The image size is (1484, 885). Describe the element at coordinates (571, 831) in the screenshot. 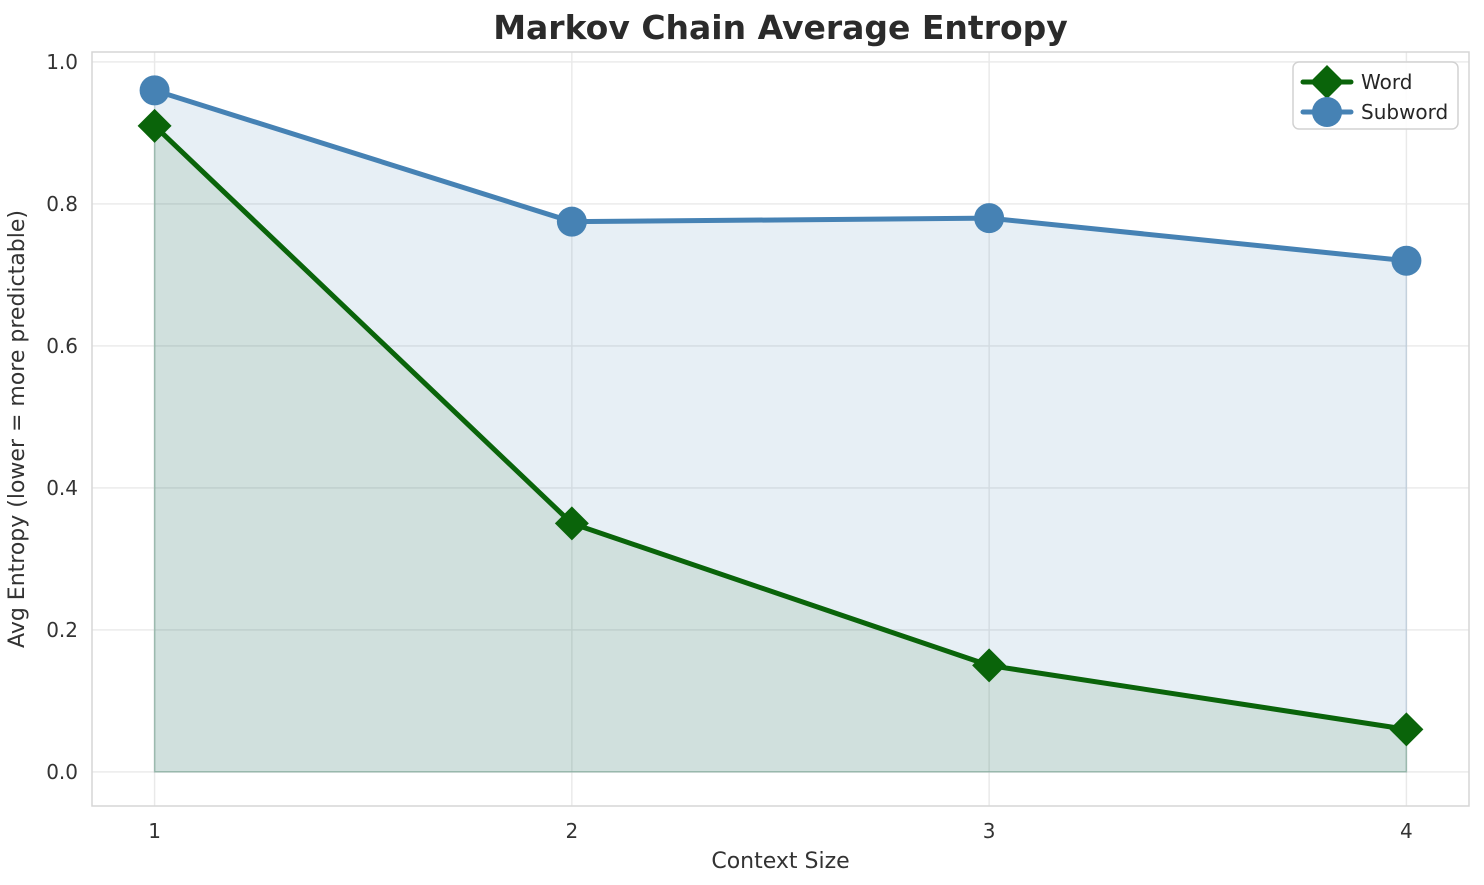

I see `x-tick-label: 2` at that location.